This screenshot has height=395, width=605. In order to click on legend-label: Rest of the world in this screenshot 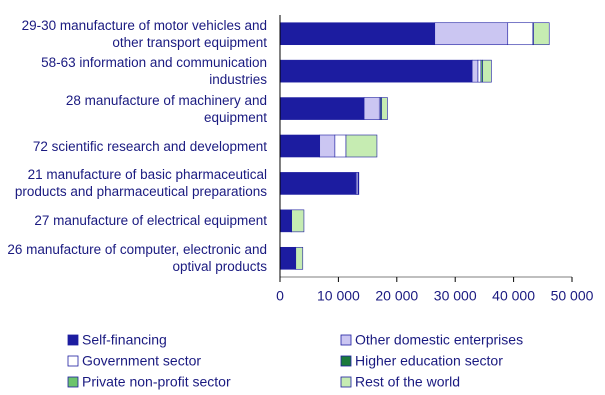, I will do `click(407, 382)`.